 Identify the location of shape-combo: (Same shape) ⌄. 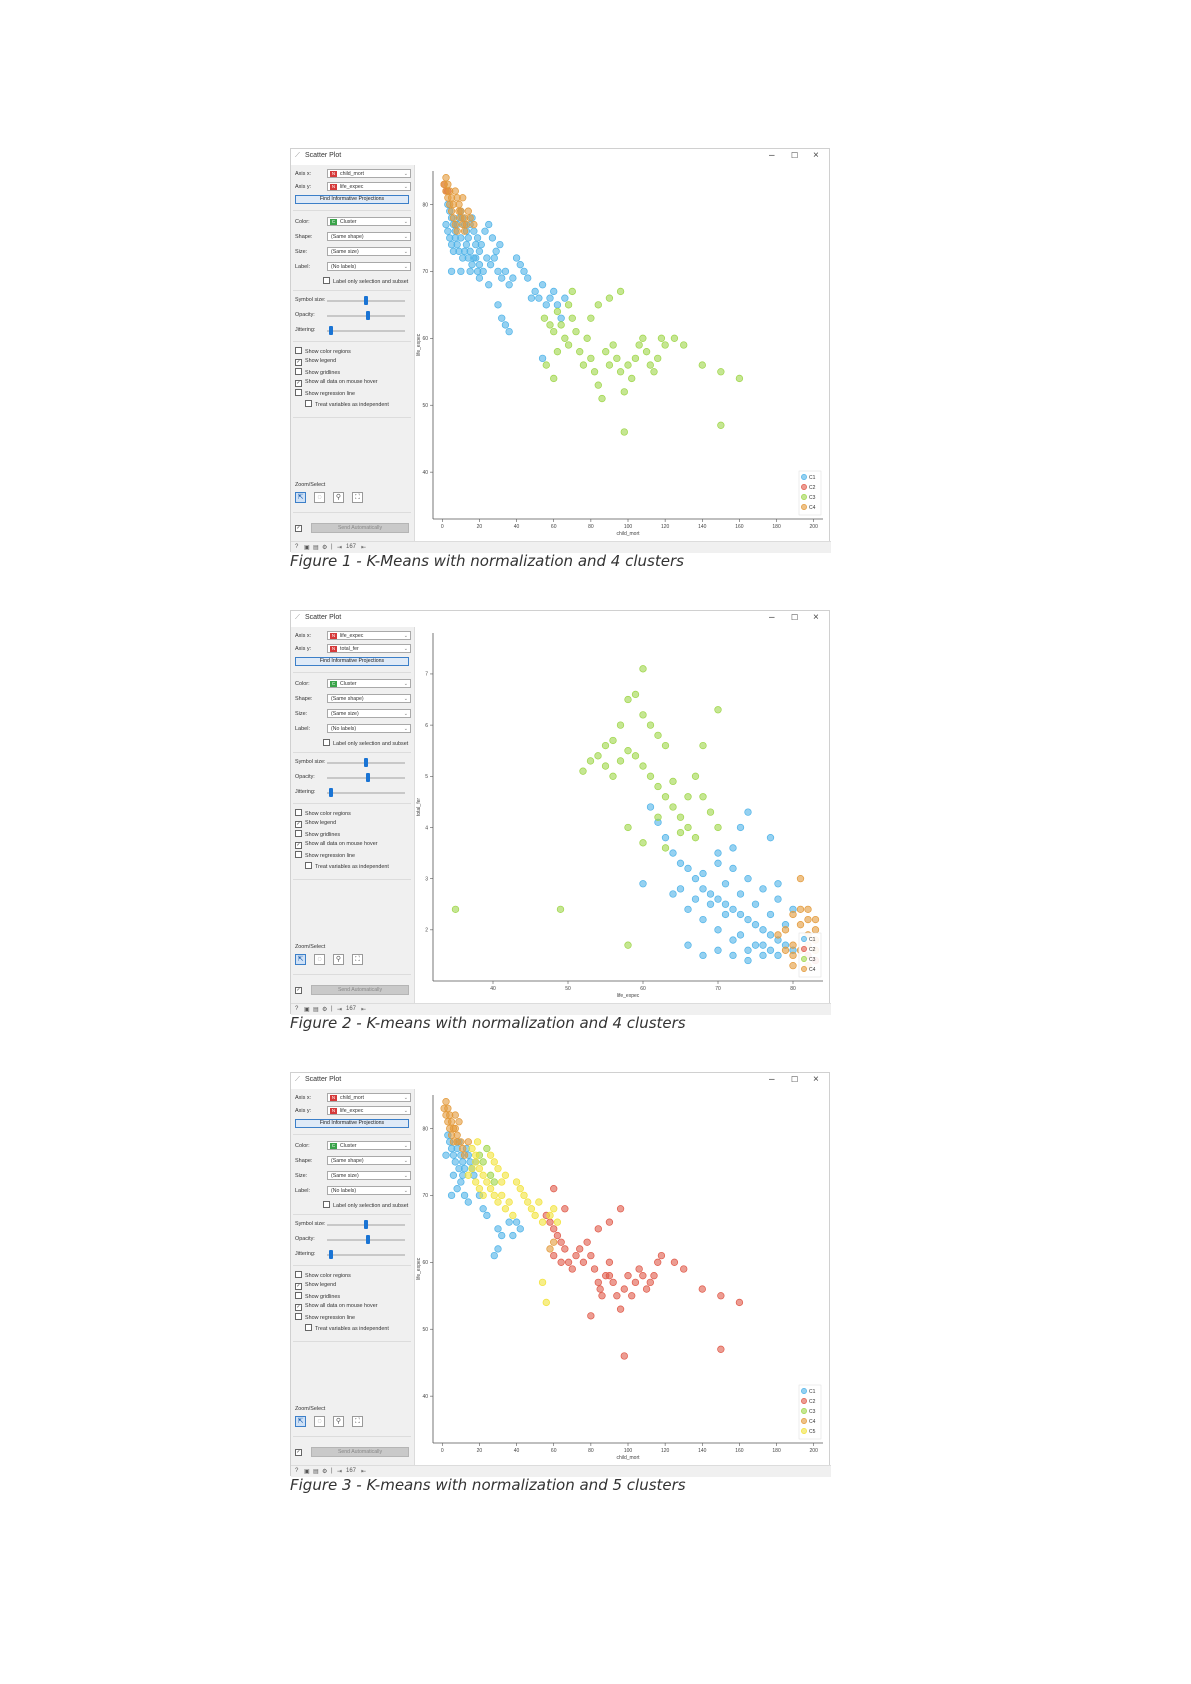
(369, 698).